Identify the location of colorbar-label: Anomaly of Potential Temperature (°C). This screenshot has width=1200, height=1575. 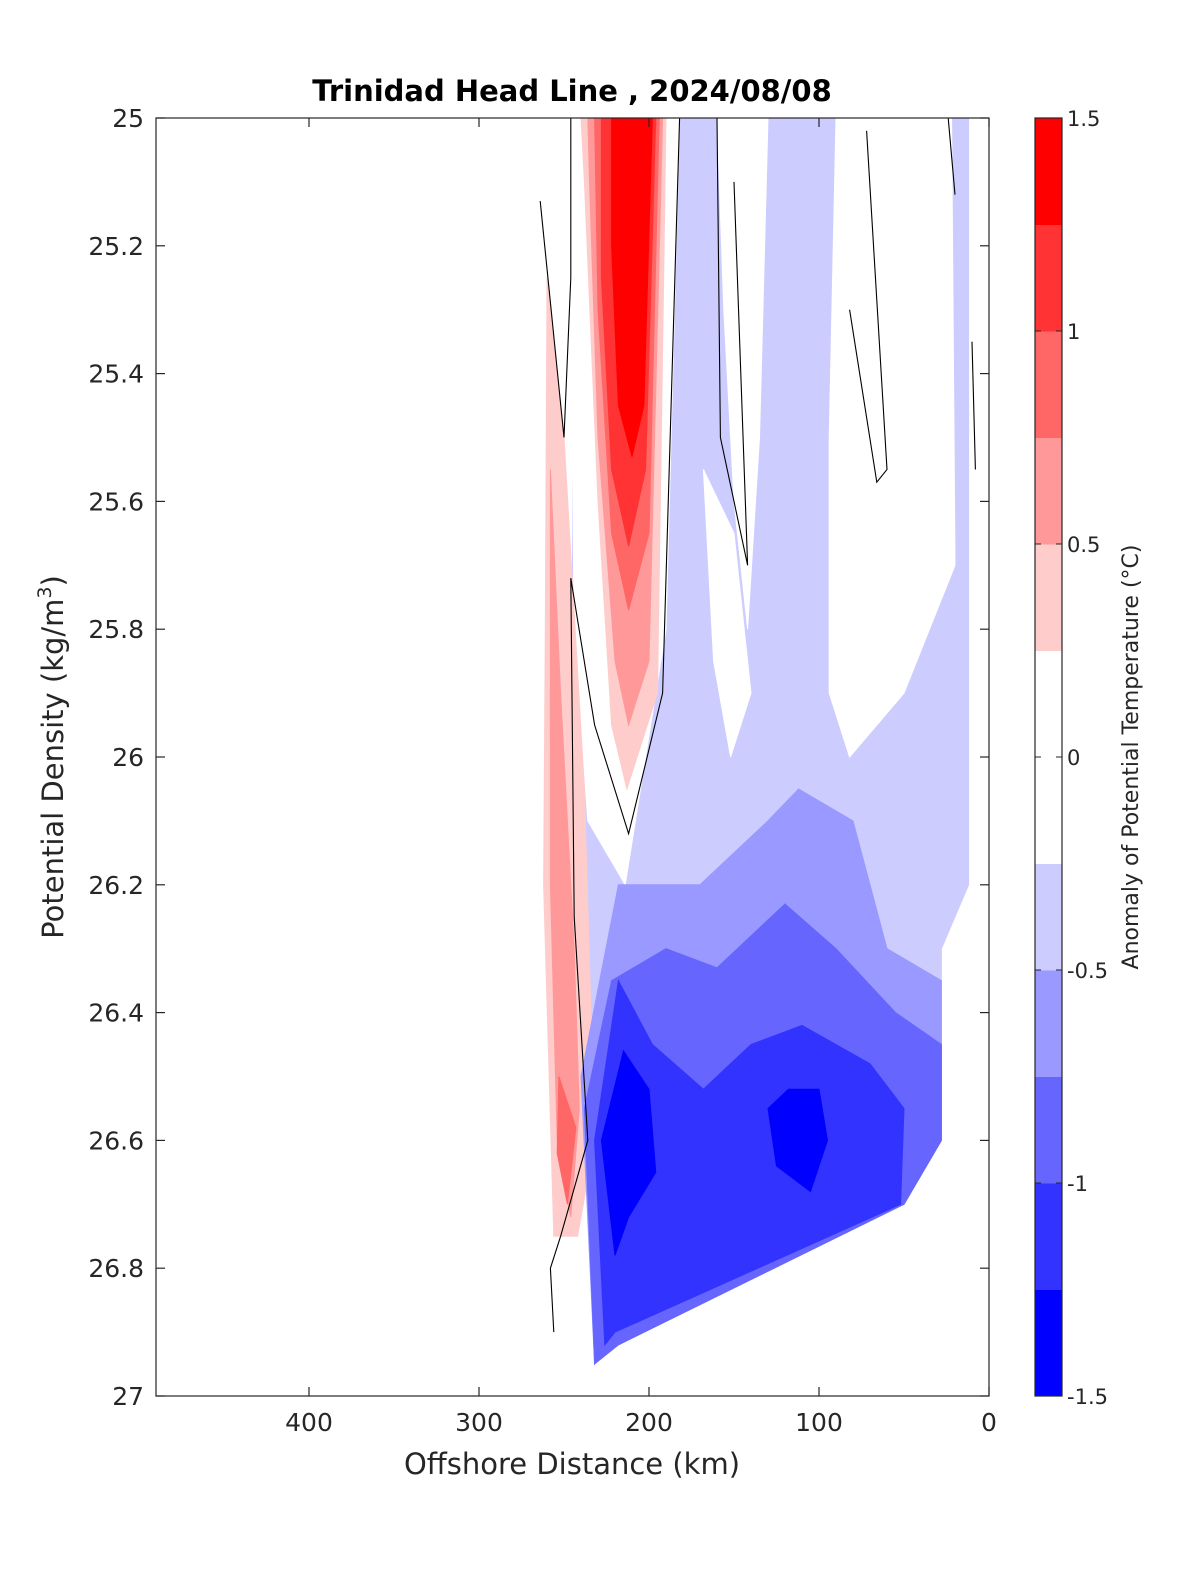
(1131, 757).